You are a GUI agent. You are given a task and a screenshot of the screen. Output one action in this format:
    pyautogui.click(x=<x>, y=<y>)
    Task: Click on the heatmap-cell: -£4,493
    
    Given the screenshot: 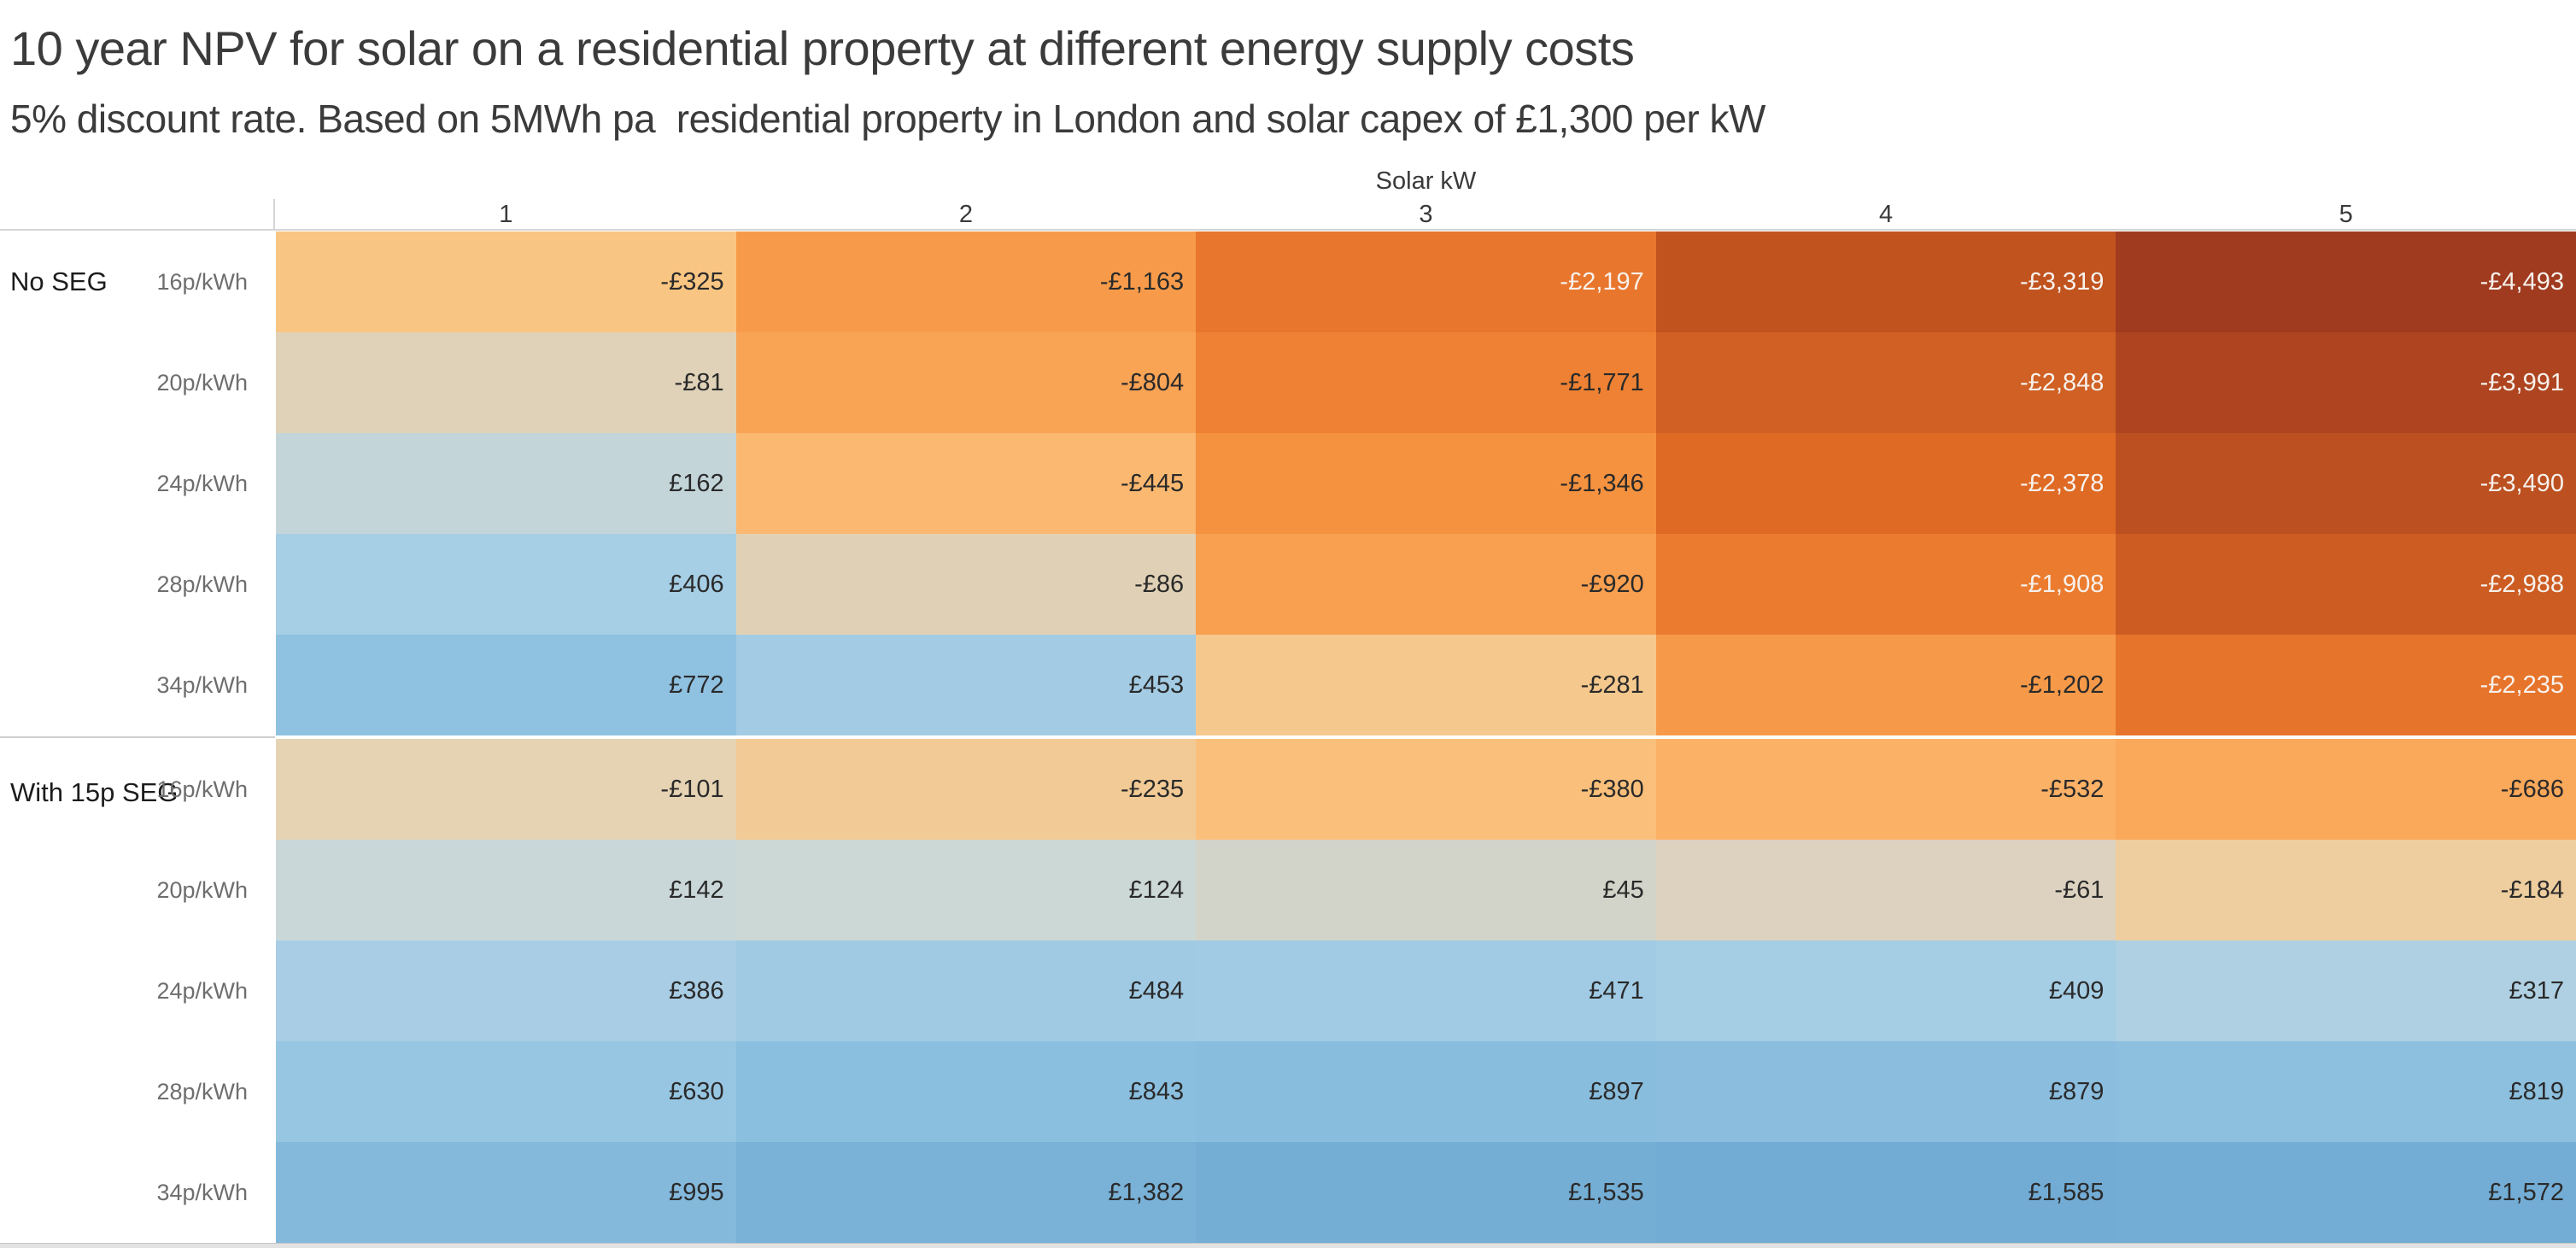 What is the action you would take?
    pyautogui.click(x=2346, y=281)
    